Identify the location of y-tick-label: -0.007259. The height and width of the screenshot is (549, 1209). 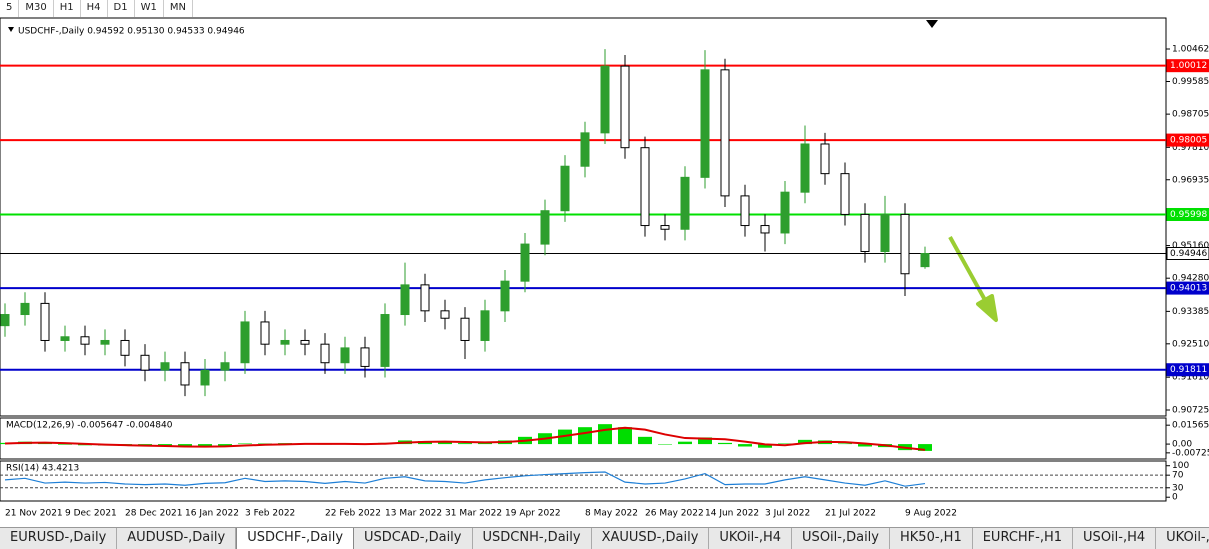
(1190, 453).